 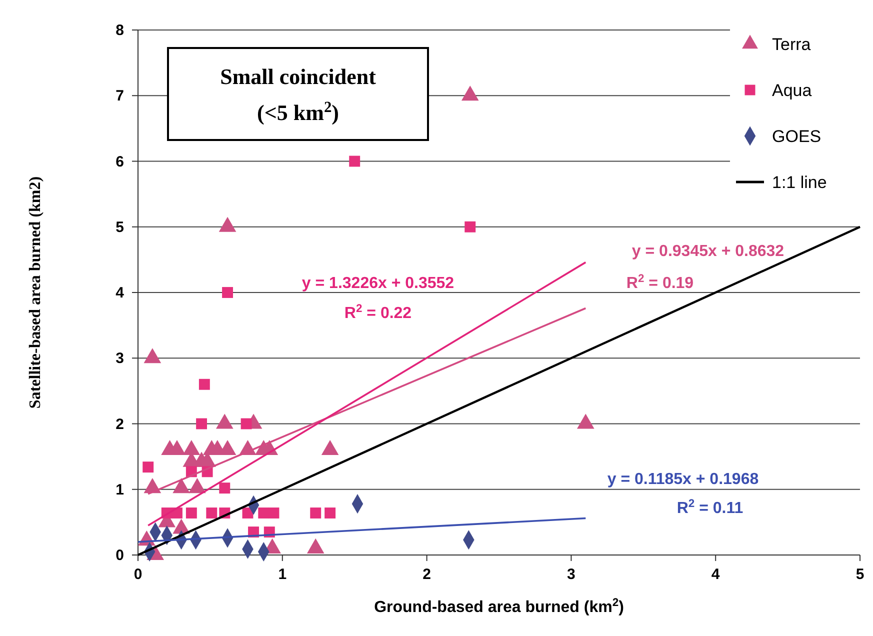 I want to click on y-axis-title: Satellite-based area burned (km2), so click(x=35, y=292).